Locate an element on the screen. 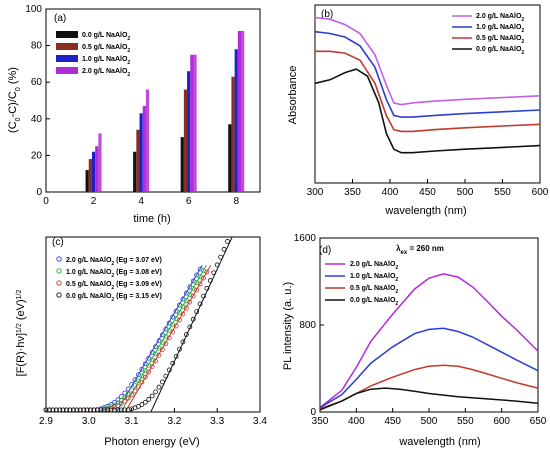 This screenshot has width=550, height=452. panel-b-x-tick-label: 450 is located at coordinates (427, 192).